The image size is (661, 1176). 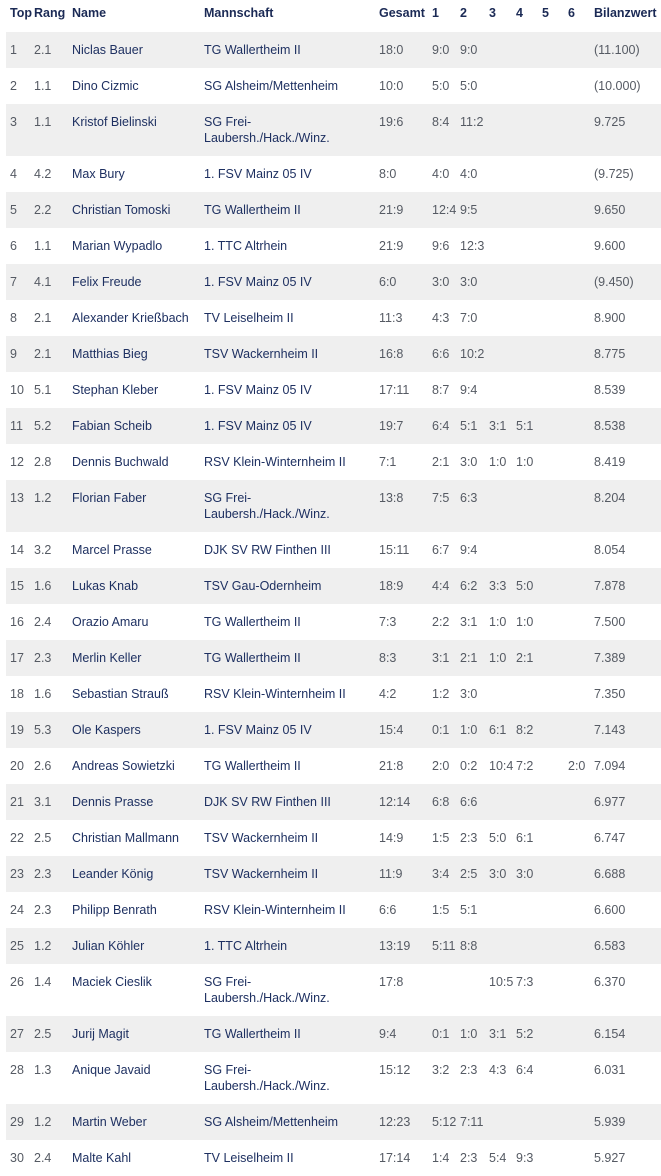 What do you see at coordinates (114, 910) in the screenshot?
I see `cell-name: Philipp Benrath` at bounding box center [114, 910].